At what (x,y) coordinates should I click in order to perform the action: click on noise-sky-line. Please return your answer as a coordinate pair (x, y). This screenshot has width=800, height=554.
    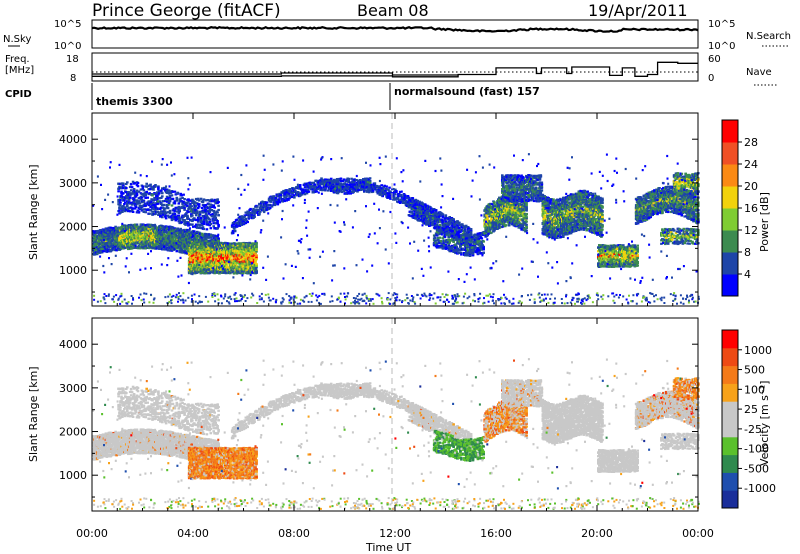
    Looking at the image, I should click on (395, 29).